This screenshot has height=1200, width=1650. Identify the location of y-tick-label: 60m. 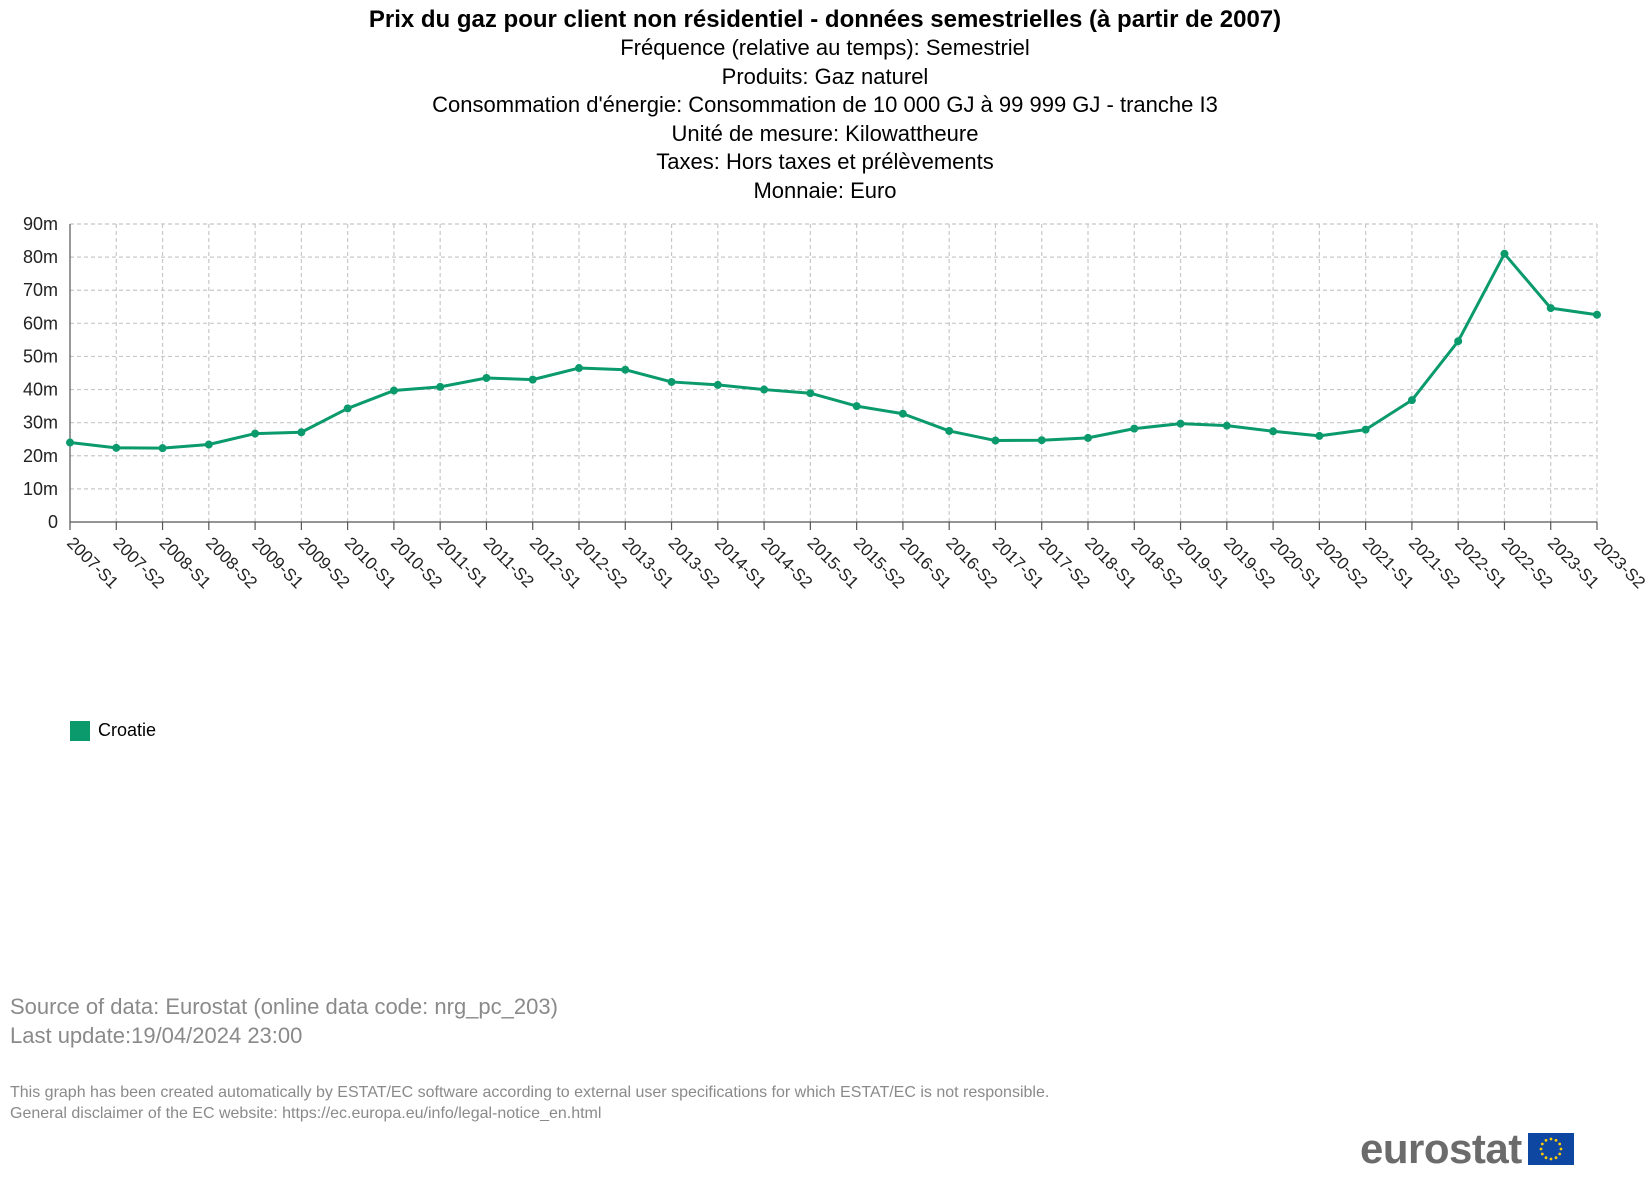
(40, 323).